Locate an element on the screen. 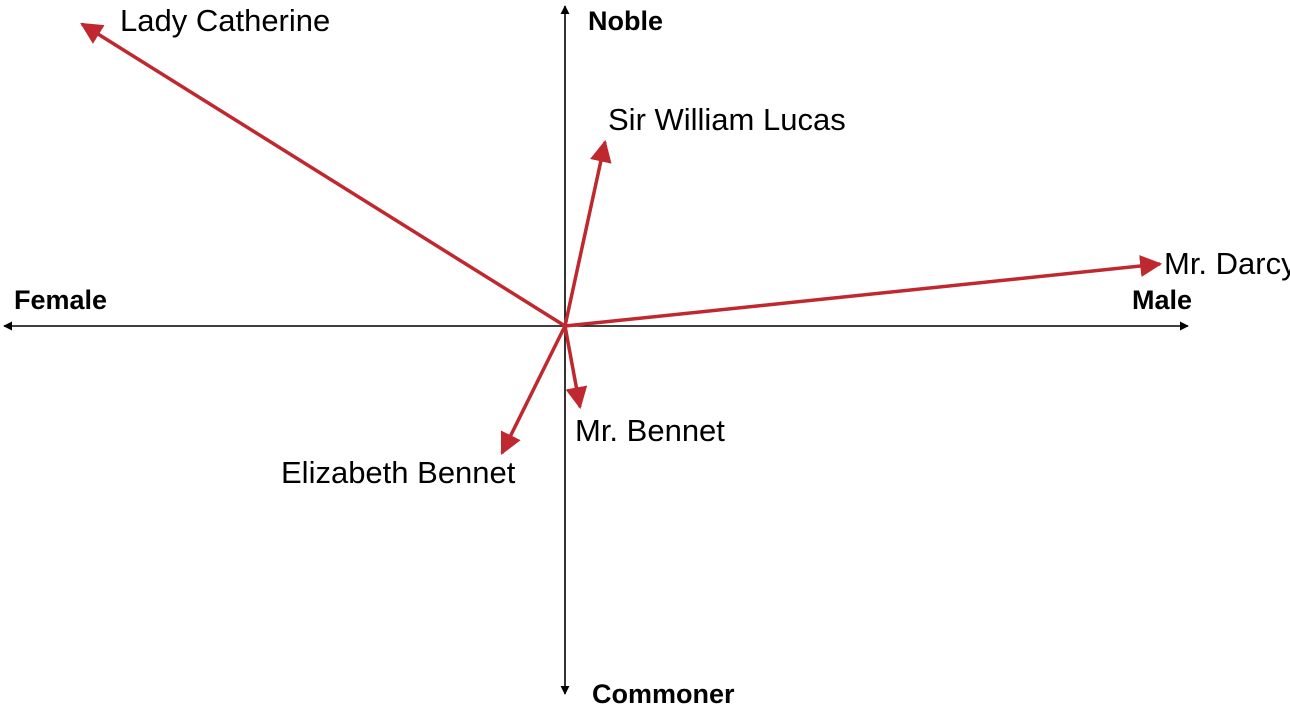 This screenshot has height=712, width=1290. vector-label: Lady Catherine is located at coordinates (225, 20).